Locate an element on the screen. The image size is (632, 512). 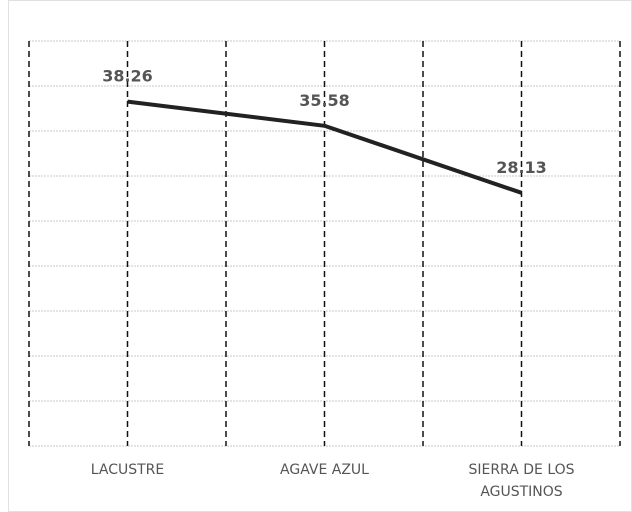
value-label: 38.26 is located at coordinates (127, 76).